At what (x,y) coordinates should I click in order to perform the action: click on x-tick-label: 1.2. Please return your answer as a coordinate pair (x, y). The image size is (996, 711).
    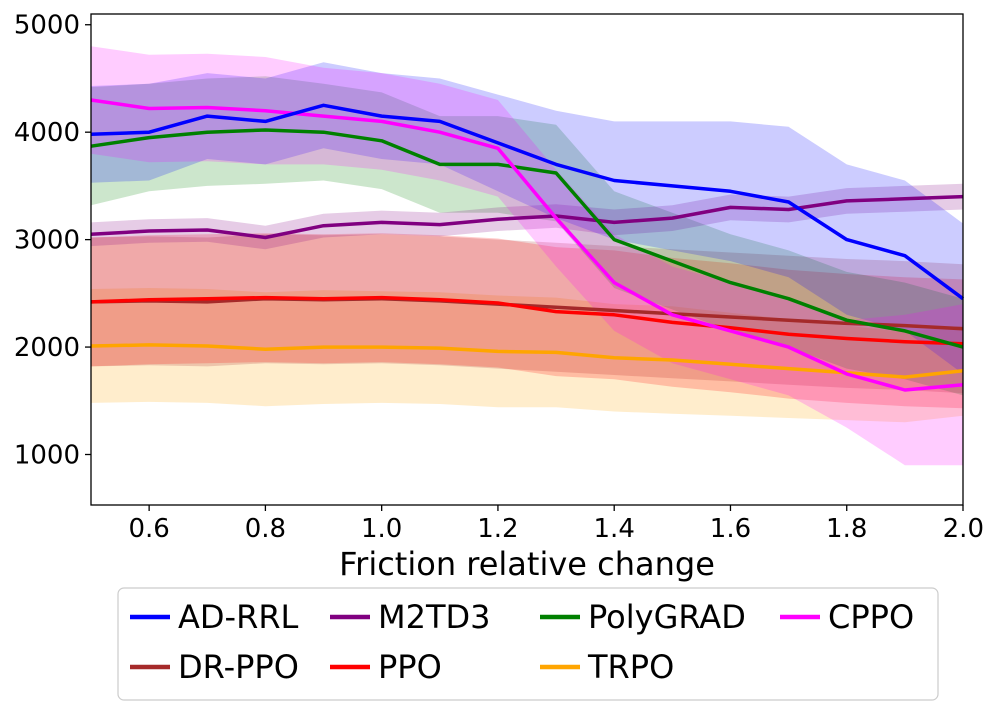
    Looking at the image, I should click on (497, 529).